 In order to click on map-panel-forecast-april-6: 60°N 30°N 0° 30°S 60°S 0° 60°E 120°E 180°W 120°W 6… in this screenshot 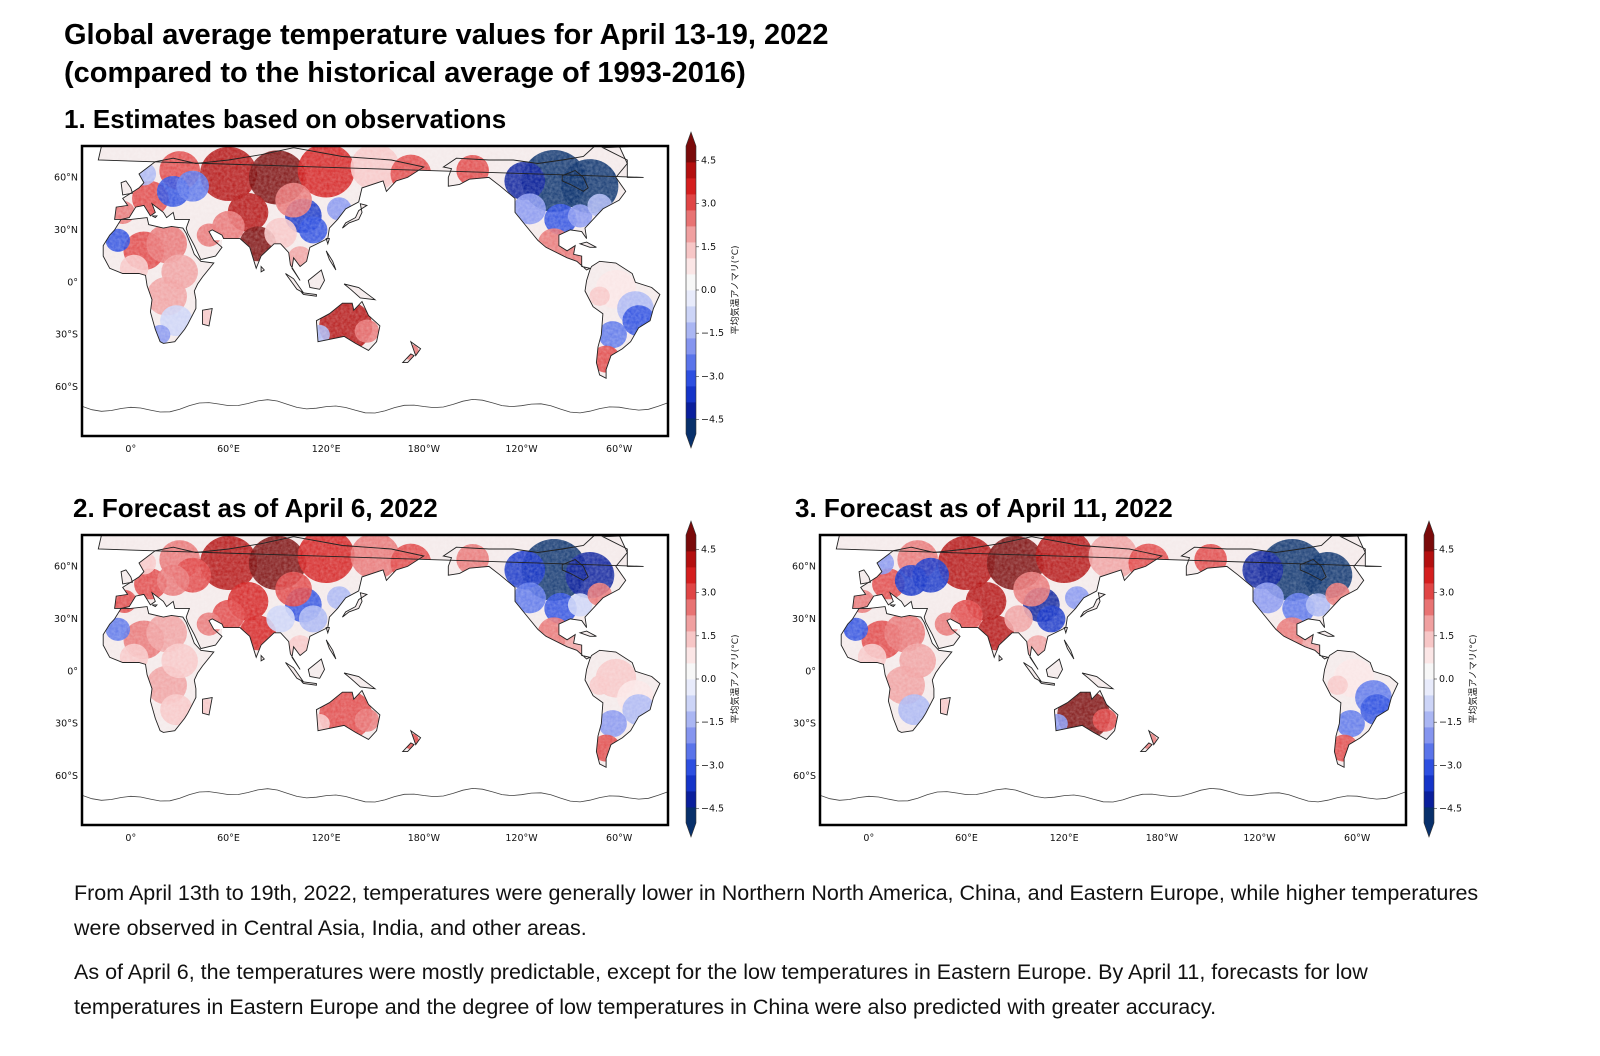, I will do `click(400, 689)`.